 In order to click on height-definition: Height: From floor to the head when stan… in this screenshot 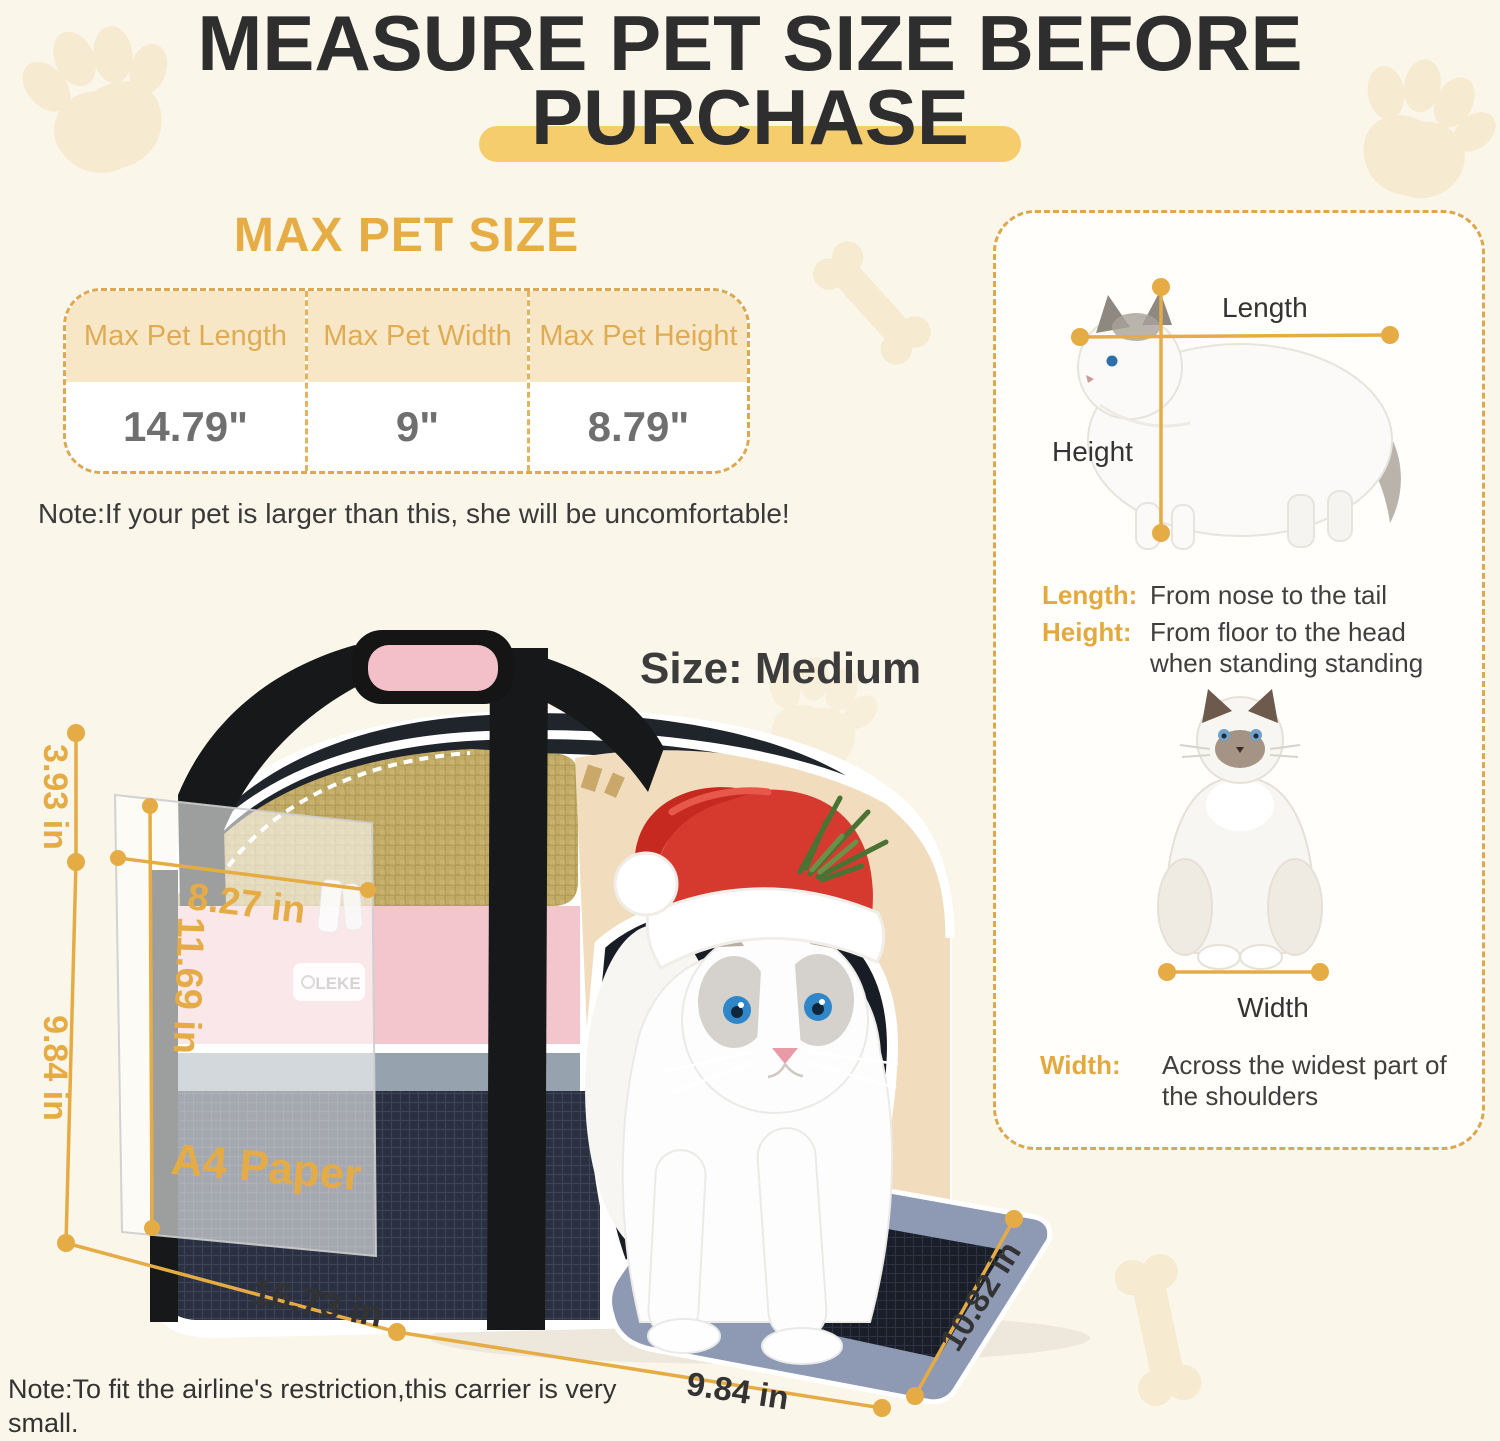, I will do `click(1237, 648)`.